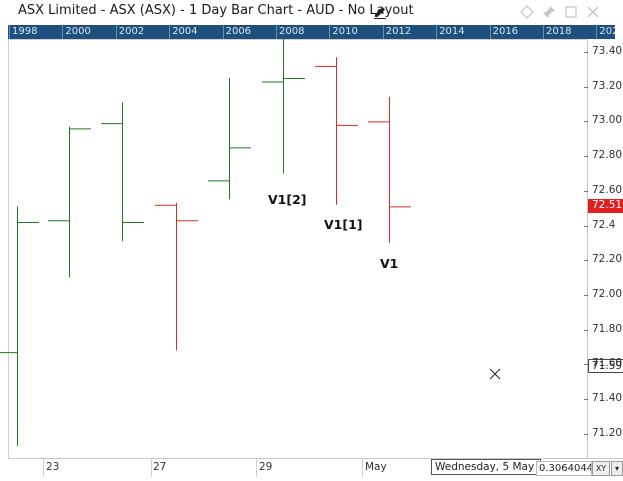  I want to click on crosshair-icon, so click(495, 374).